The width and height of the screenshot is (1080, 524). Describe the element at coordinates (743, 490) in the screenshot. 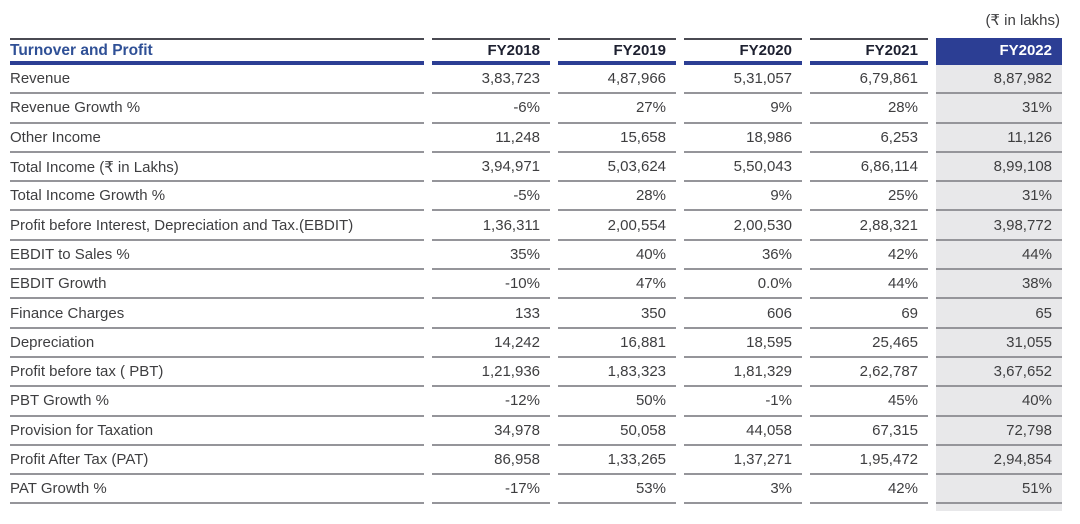

I see `value-cell: 3%` at that location.